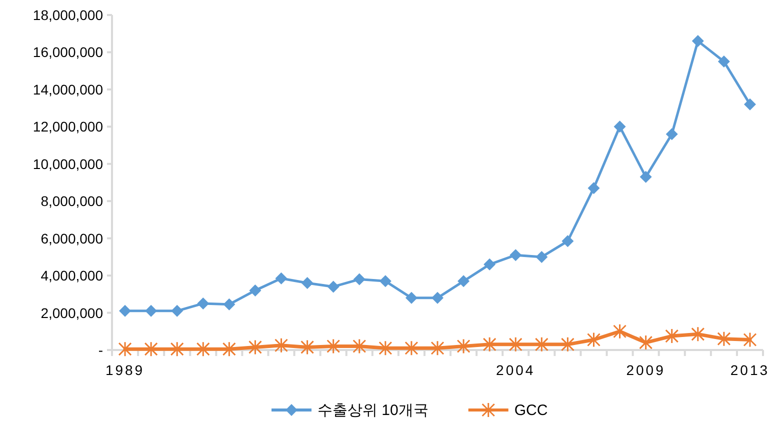 The image size is (769, 425). Describe the element at coordinates (72, 312) in the screenshot. I see `y-tick-label: 2,000,000` at that location.